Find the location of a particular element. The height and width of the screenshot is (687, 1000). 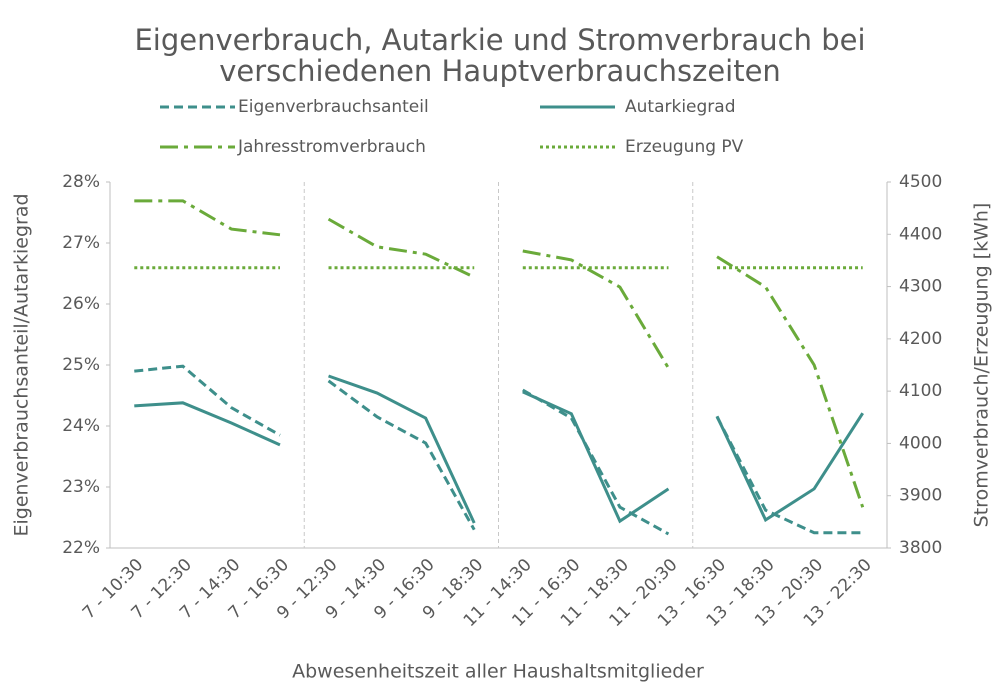

legend-label: Erzeugung PV is located at coordinates (684, 147).